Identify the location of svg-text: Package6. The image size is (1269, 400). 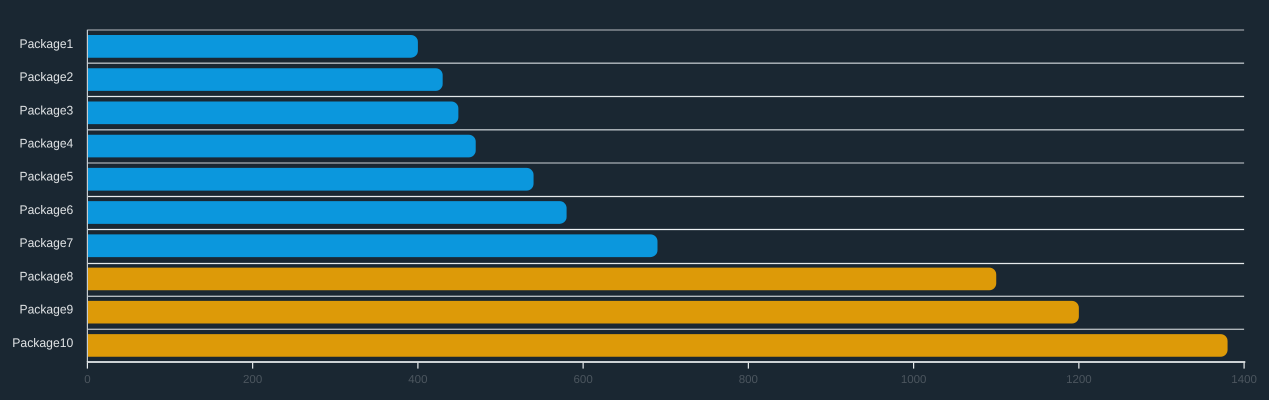
(47, 210).